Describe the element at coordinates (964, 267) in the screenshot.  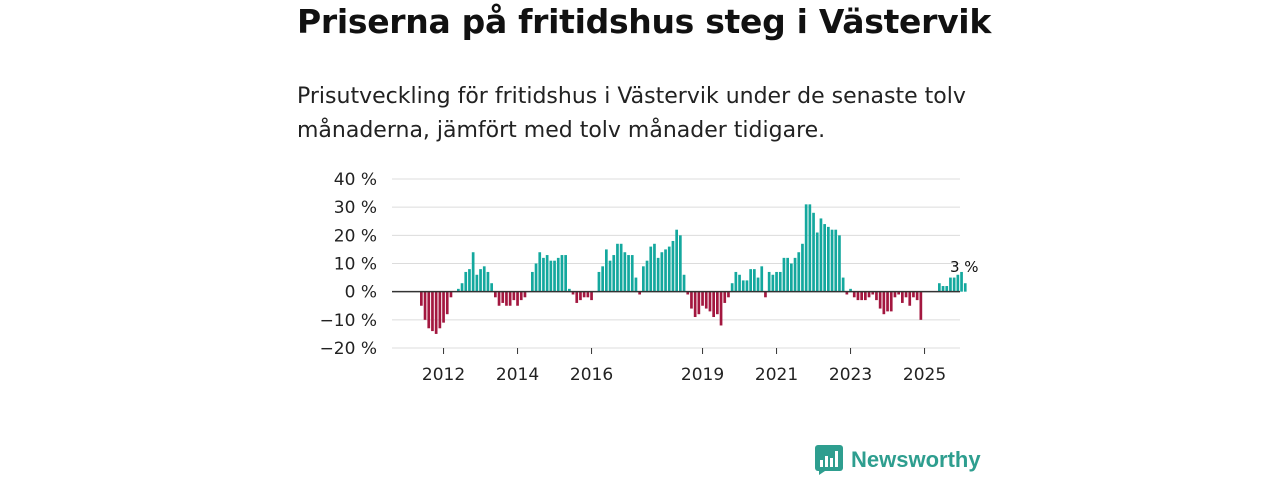
I see `last-value-label: 3 %` at that location.